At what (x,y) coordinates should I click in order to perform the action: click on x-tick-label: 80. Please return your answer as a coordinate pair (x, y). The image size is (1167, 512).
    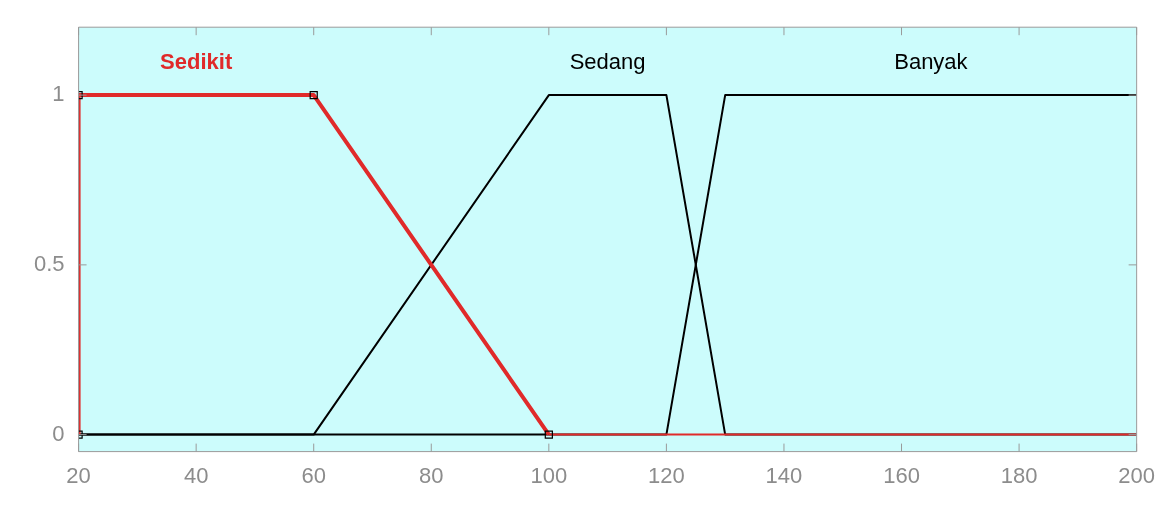
    Looking at the image, I should click on (431, 475).